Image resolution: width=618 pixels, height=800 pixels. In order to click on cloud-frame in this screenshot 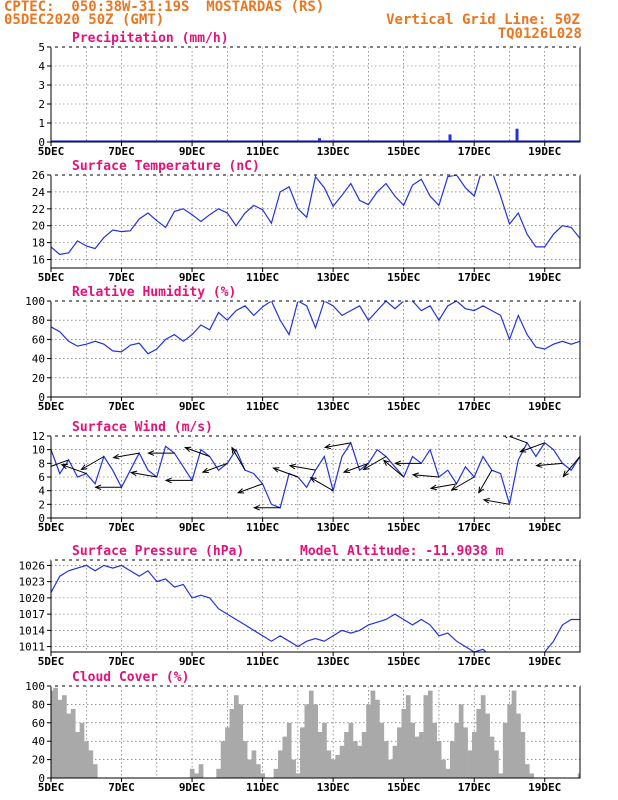, I will do `click(315, 732)`.